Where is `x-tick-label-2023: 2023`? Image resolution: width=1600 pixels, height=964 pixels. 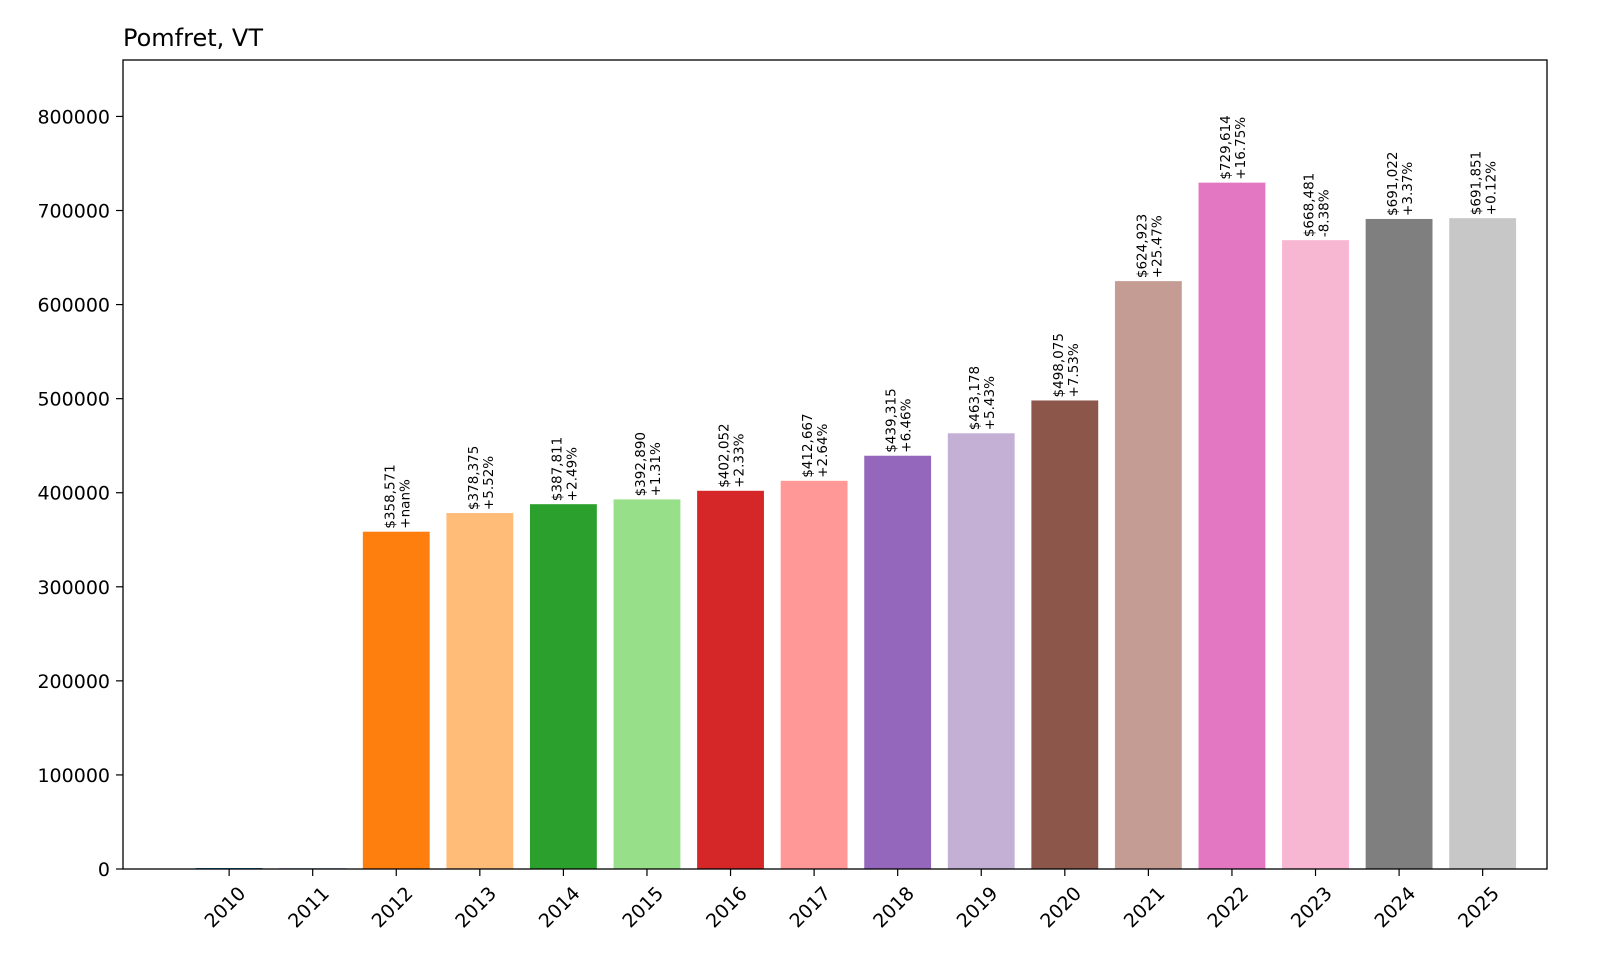
x-tick-label-2023: 2023 is located at coordinates (1312, 908).